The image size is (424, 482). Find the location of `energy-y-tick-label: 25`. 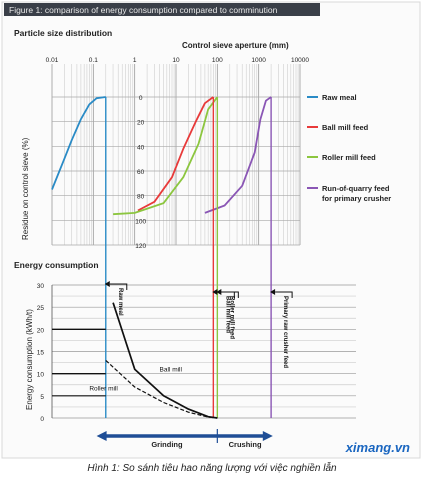

energy-y-tick-label: 25 is located at coordinates (41, 308).